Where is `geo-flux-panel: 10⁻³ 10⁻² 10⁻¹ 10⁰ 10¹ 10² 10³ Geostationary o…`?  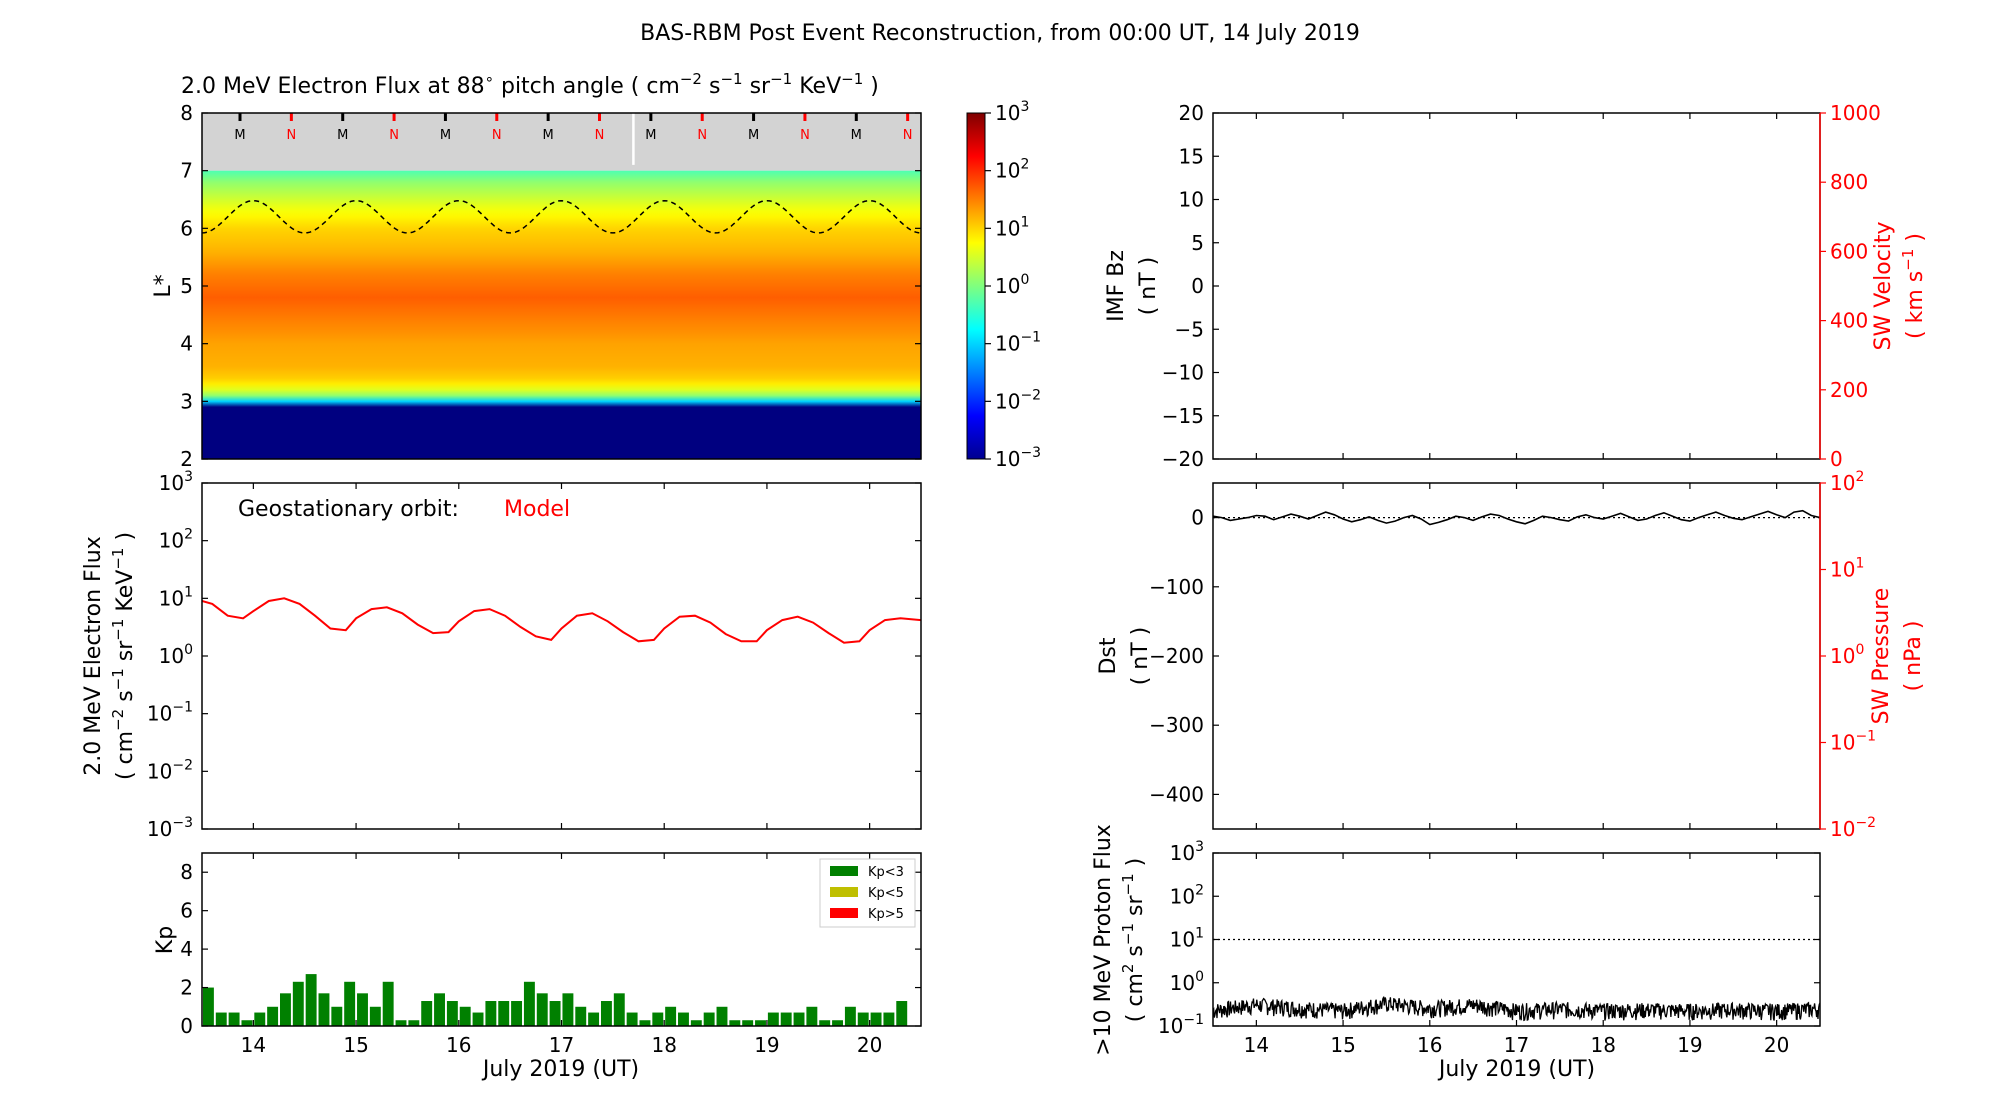 geo-flux-panel: 10⁻³ 10⁻² 10⁻¹ 10⁰ 10¹ 10² 10³ Geostationary o… is located at coordinates (501, 655).